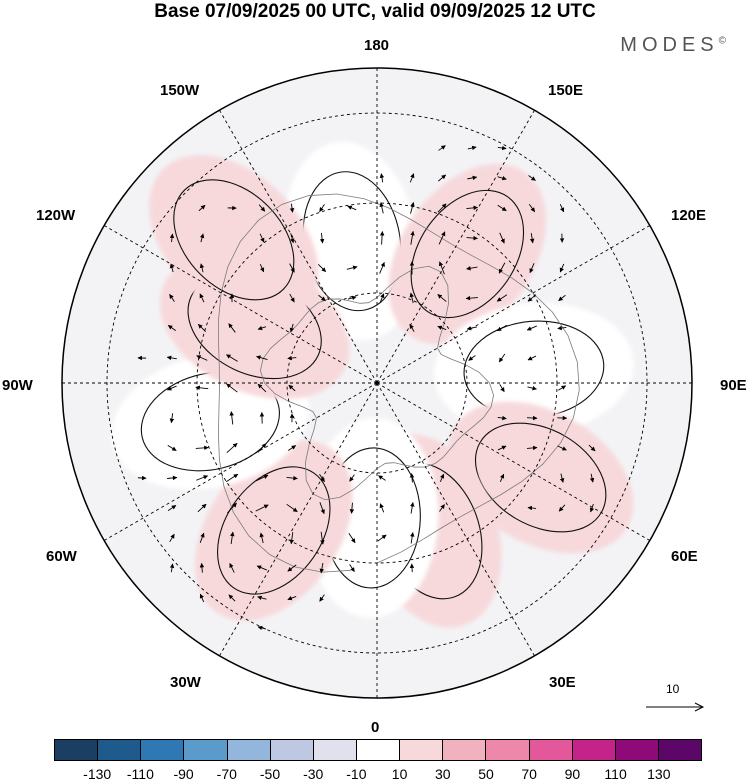 The height and width of the screenshot is (783, 750). Describe the element at coordinates (615, 774) in the screenshot. I see `legend-label: 110` at that location.